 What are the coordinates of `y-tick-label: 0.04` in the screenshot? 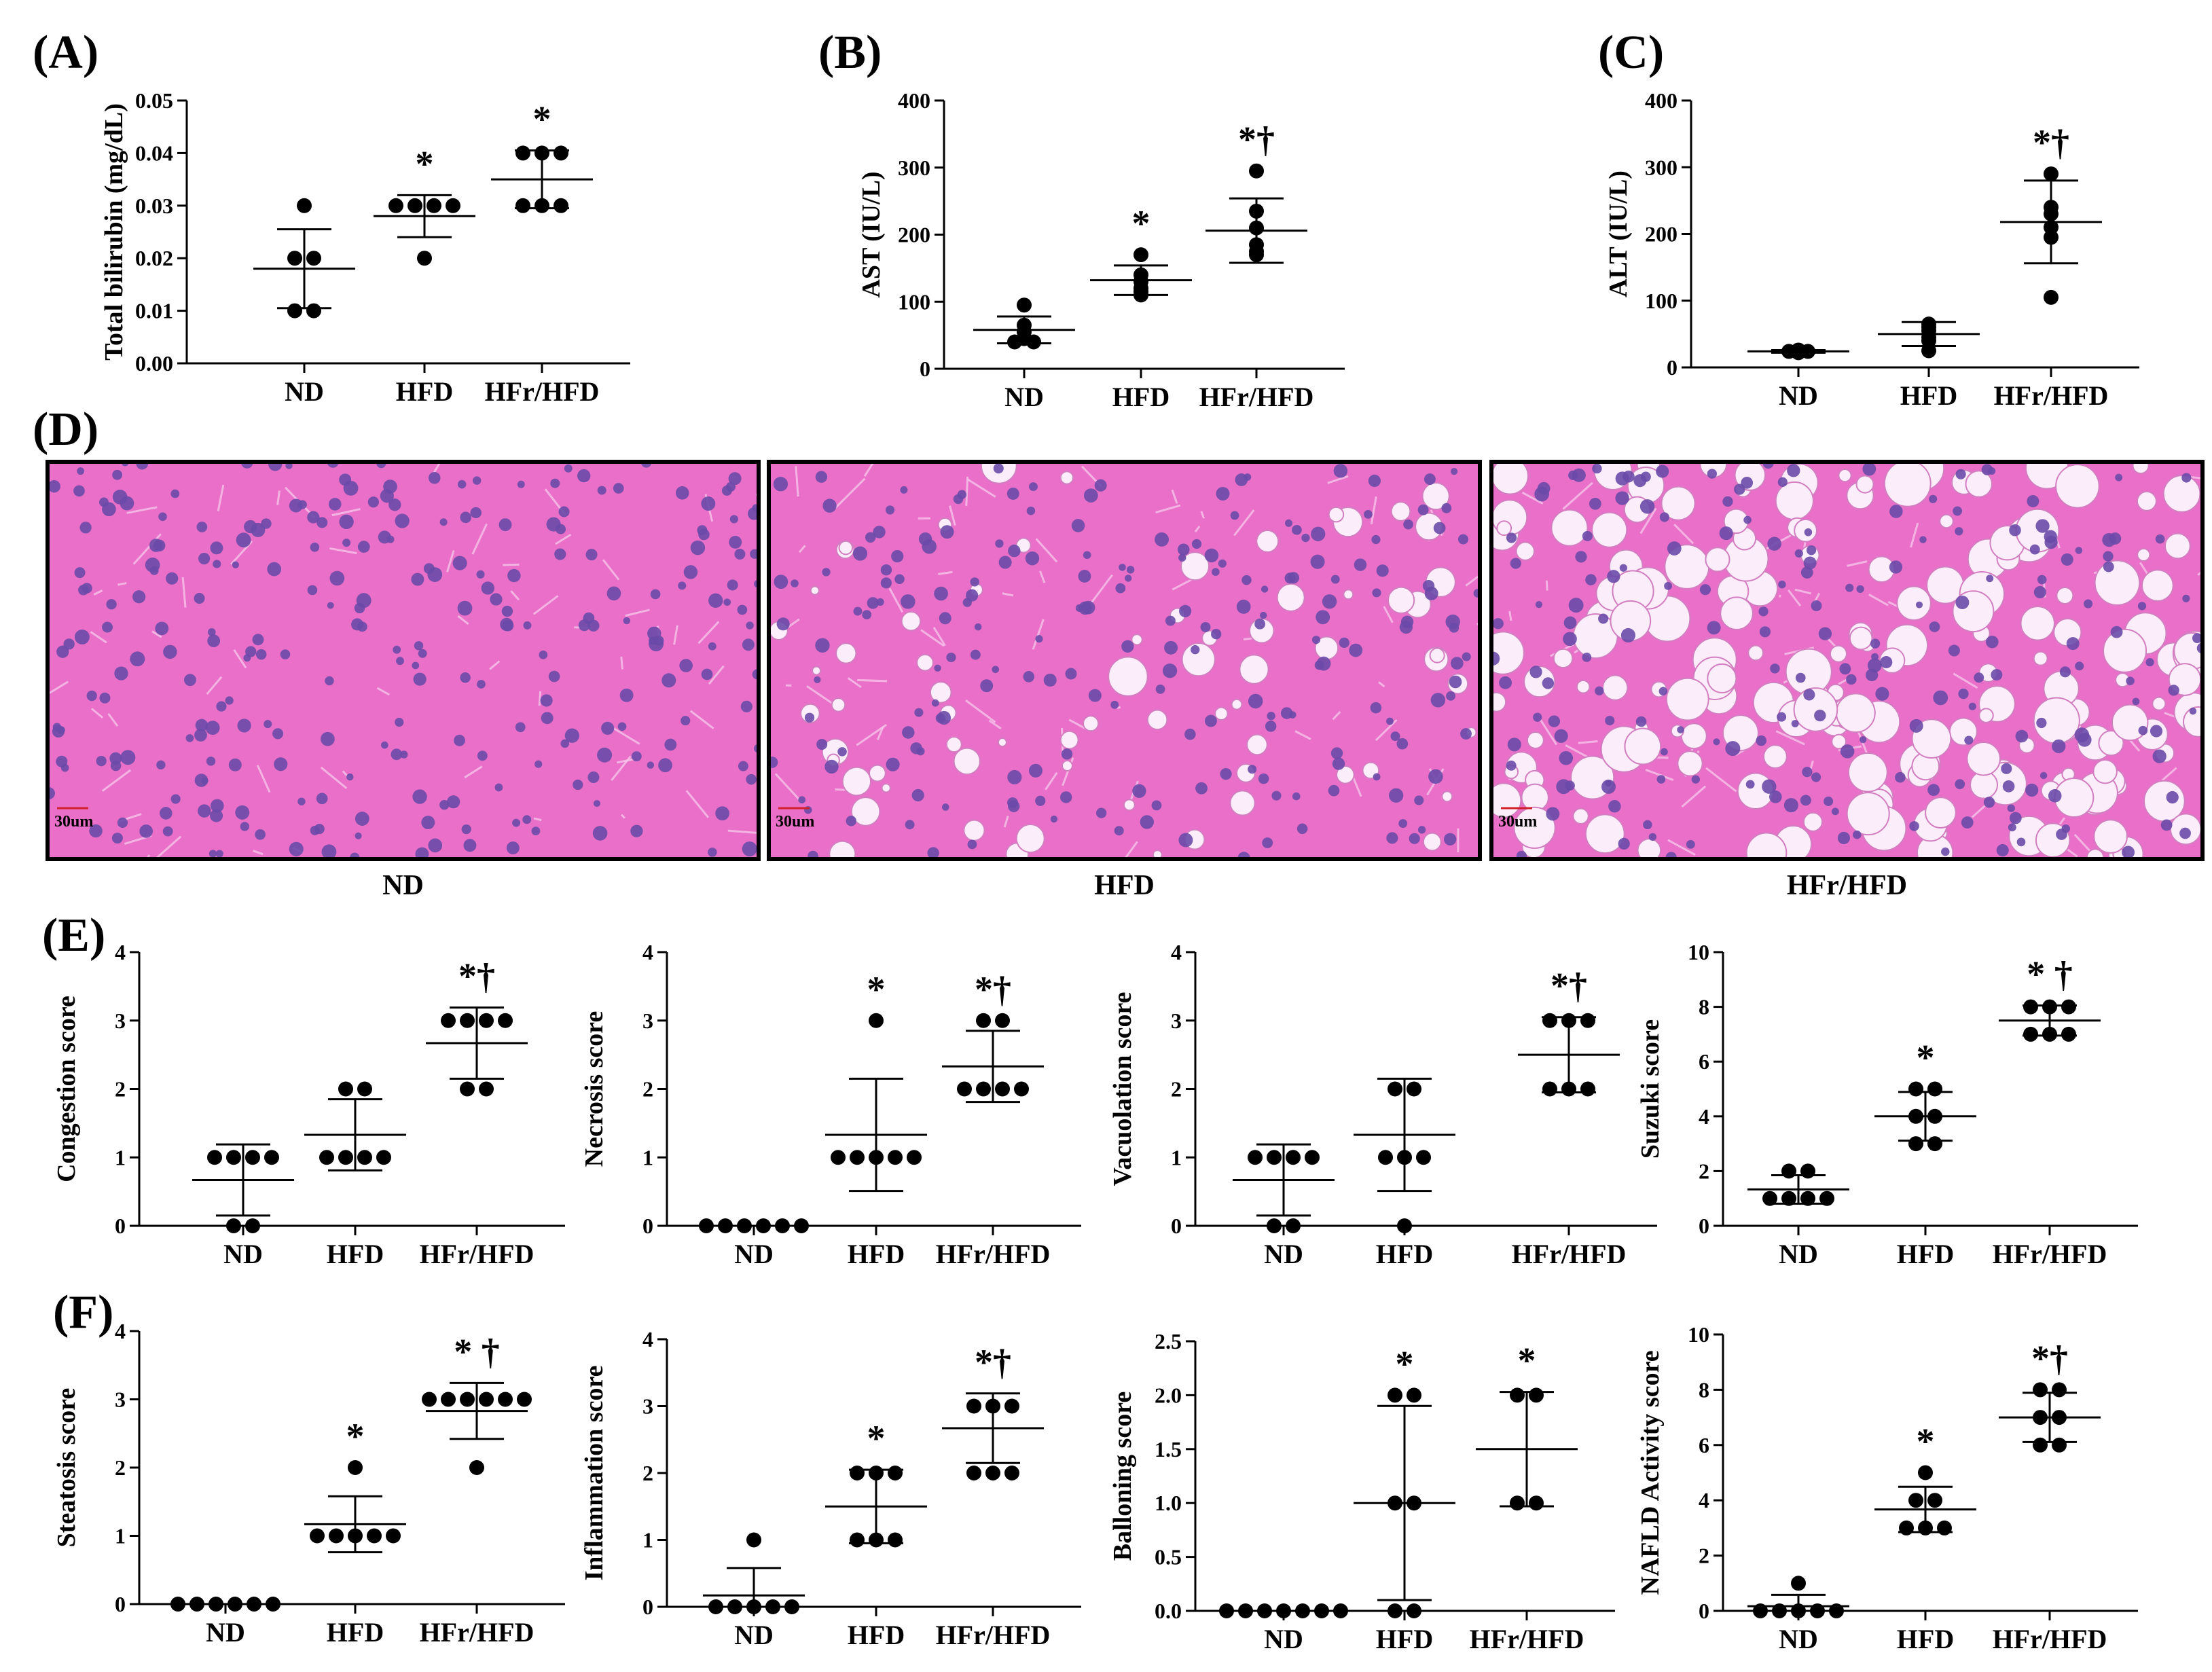 It's located at (154, 153).